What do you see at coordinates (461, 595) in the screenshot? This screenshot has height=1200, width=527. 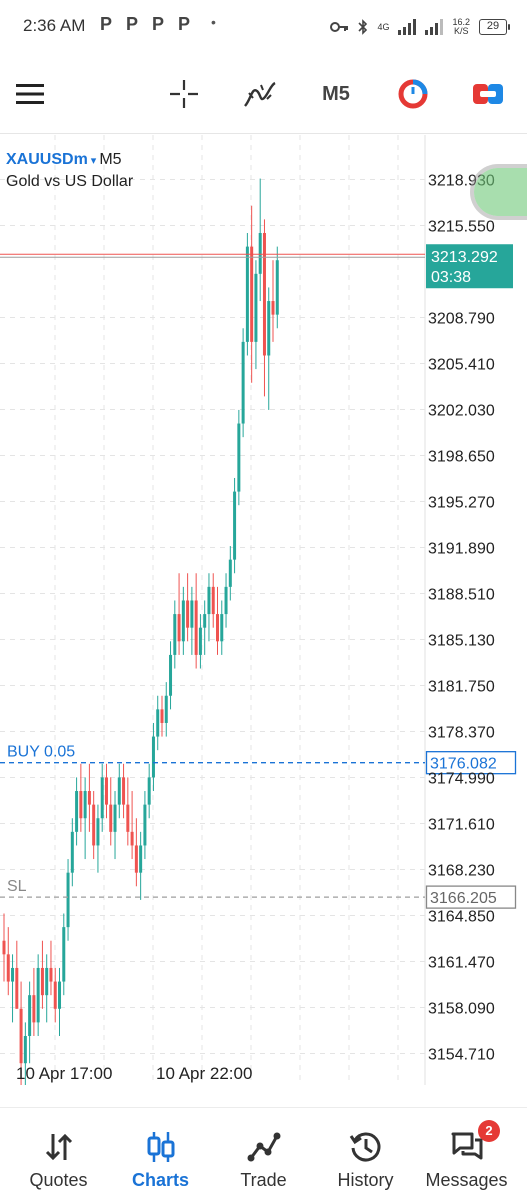 I see `y-tick-label: 3188.510` at bounding box center [461, 595].